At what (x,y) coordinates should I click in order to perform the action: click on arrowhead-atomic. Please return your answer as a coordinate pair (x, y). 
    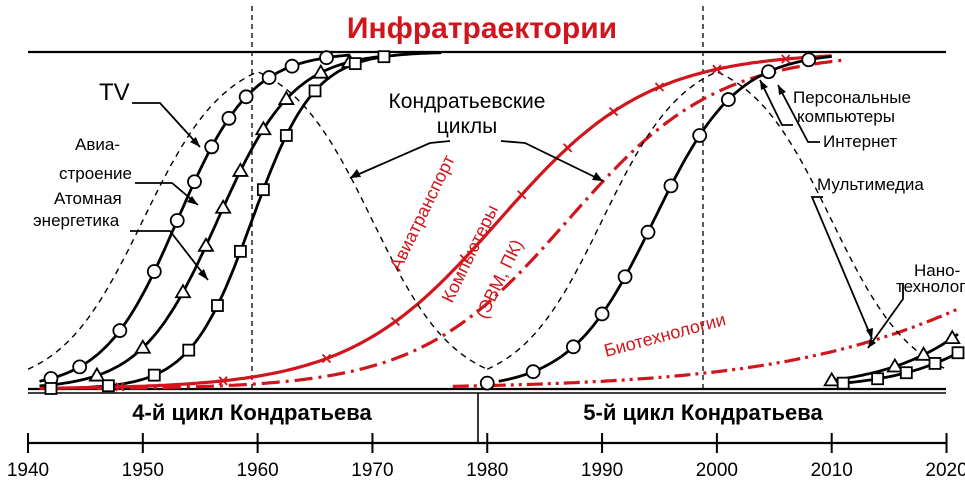
    Looking at the image, I should click on (203, 274).